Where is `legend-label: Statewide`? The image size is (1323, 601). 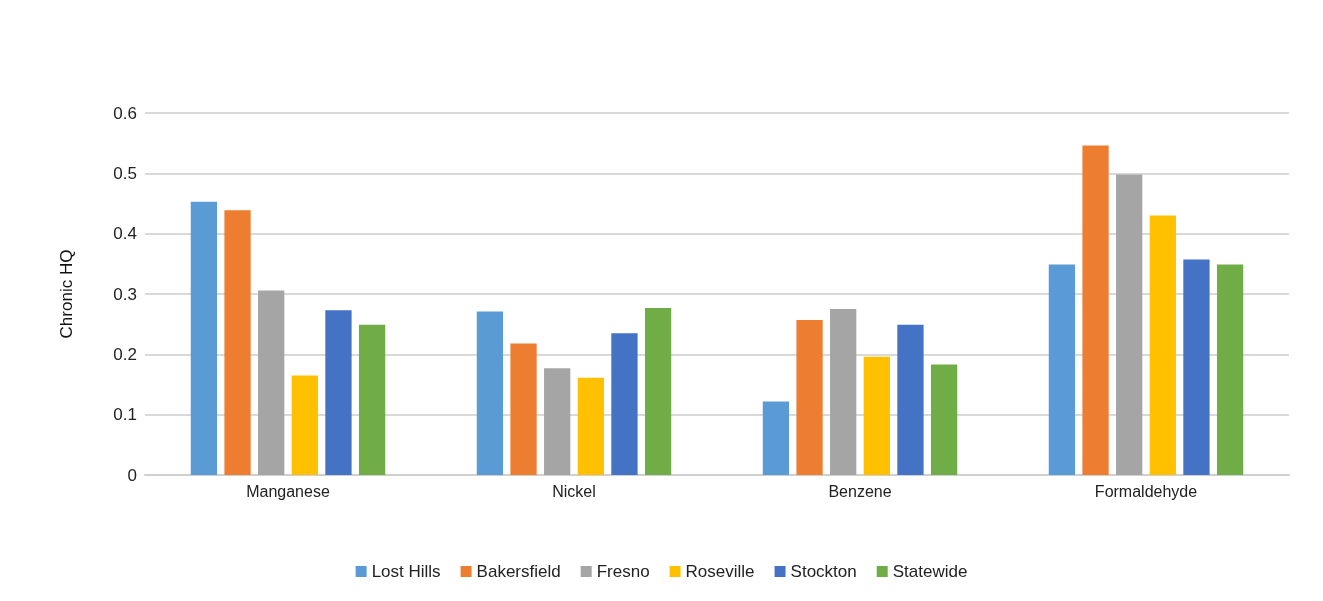 legend-label: Statewide is located at coordinates (930, 571).